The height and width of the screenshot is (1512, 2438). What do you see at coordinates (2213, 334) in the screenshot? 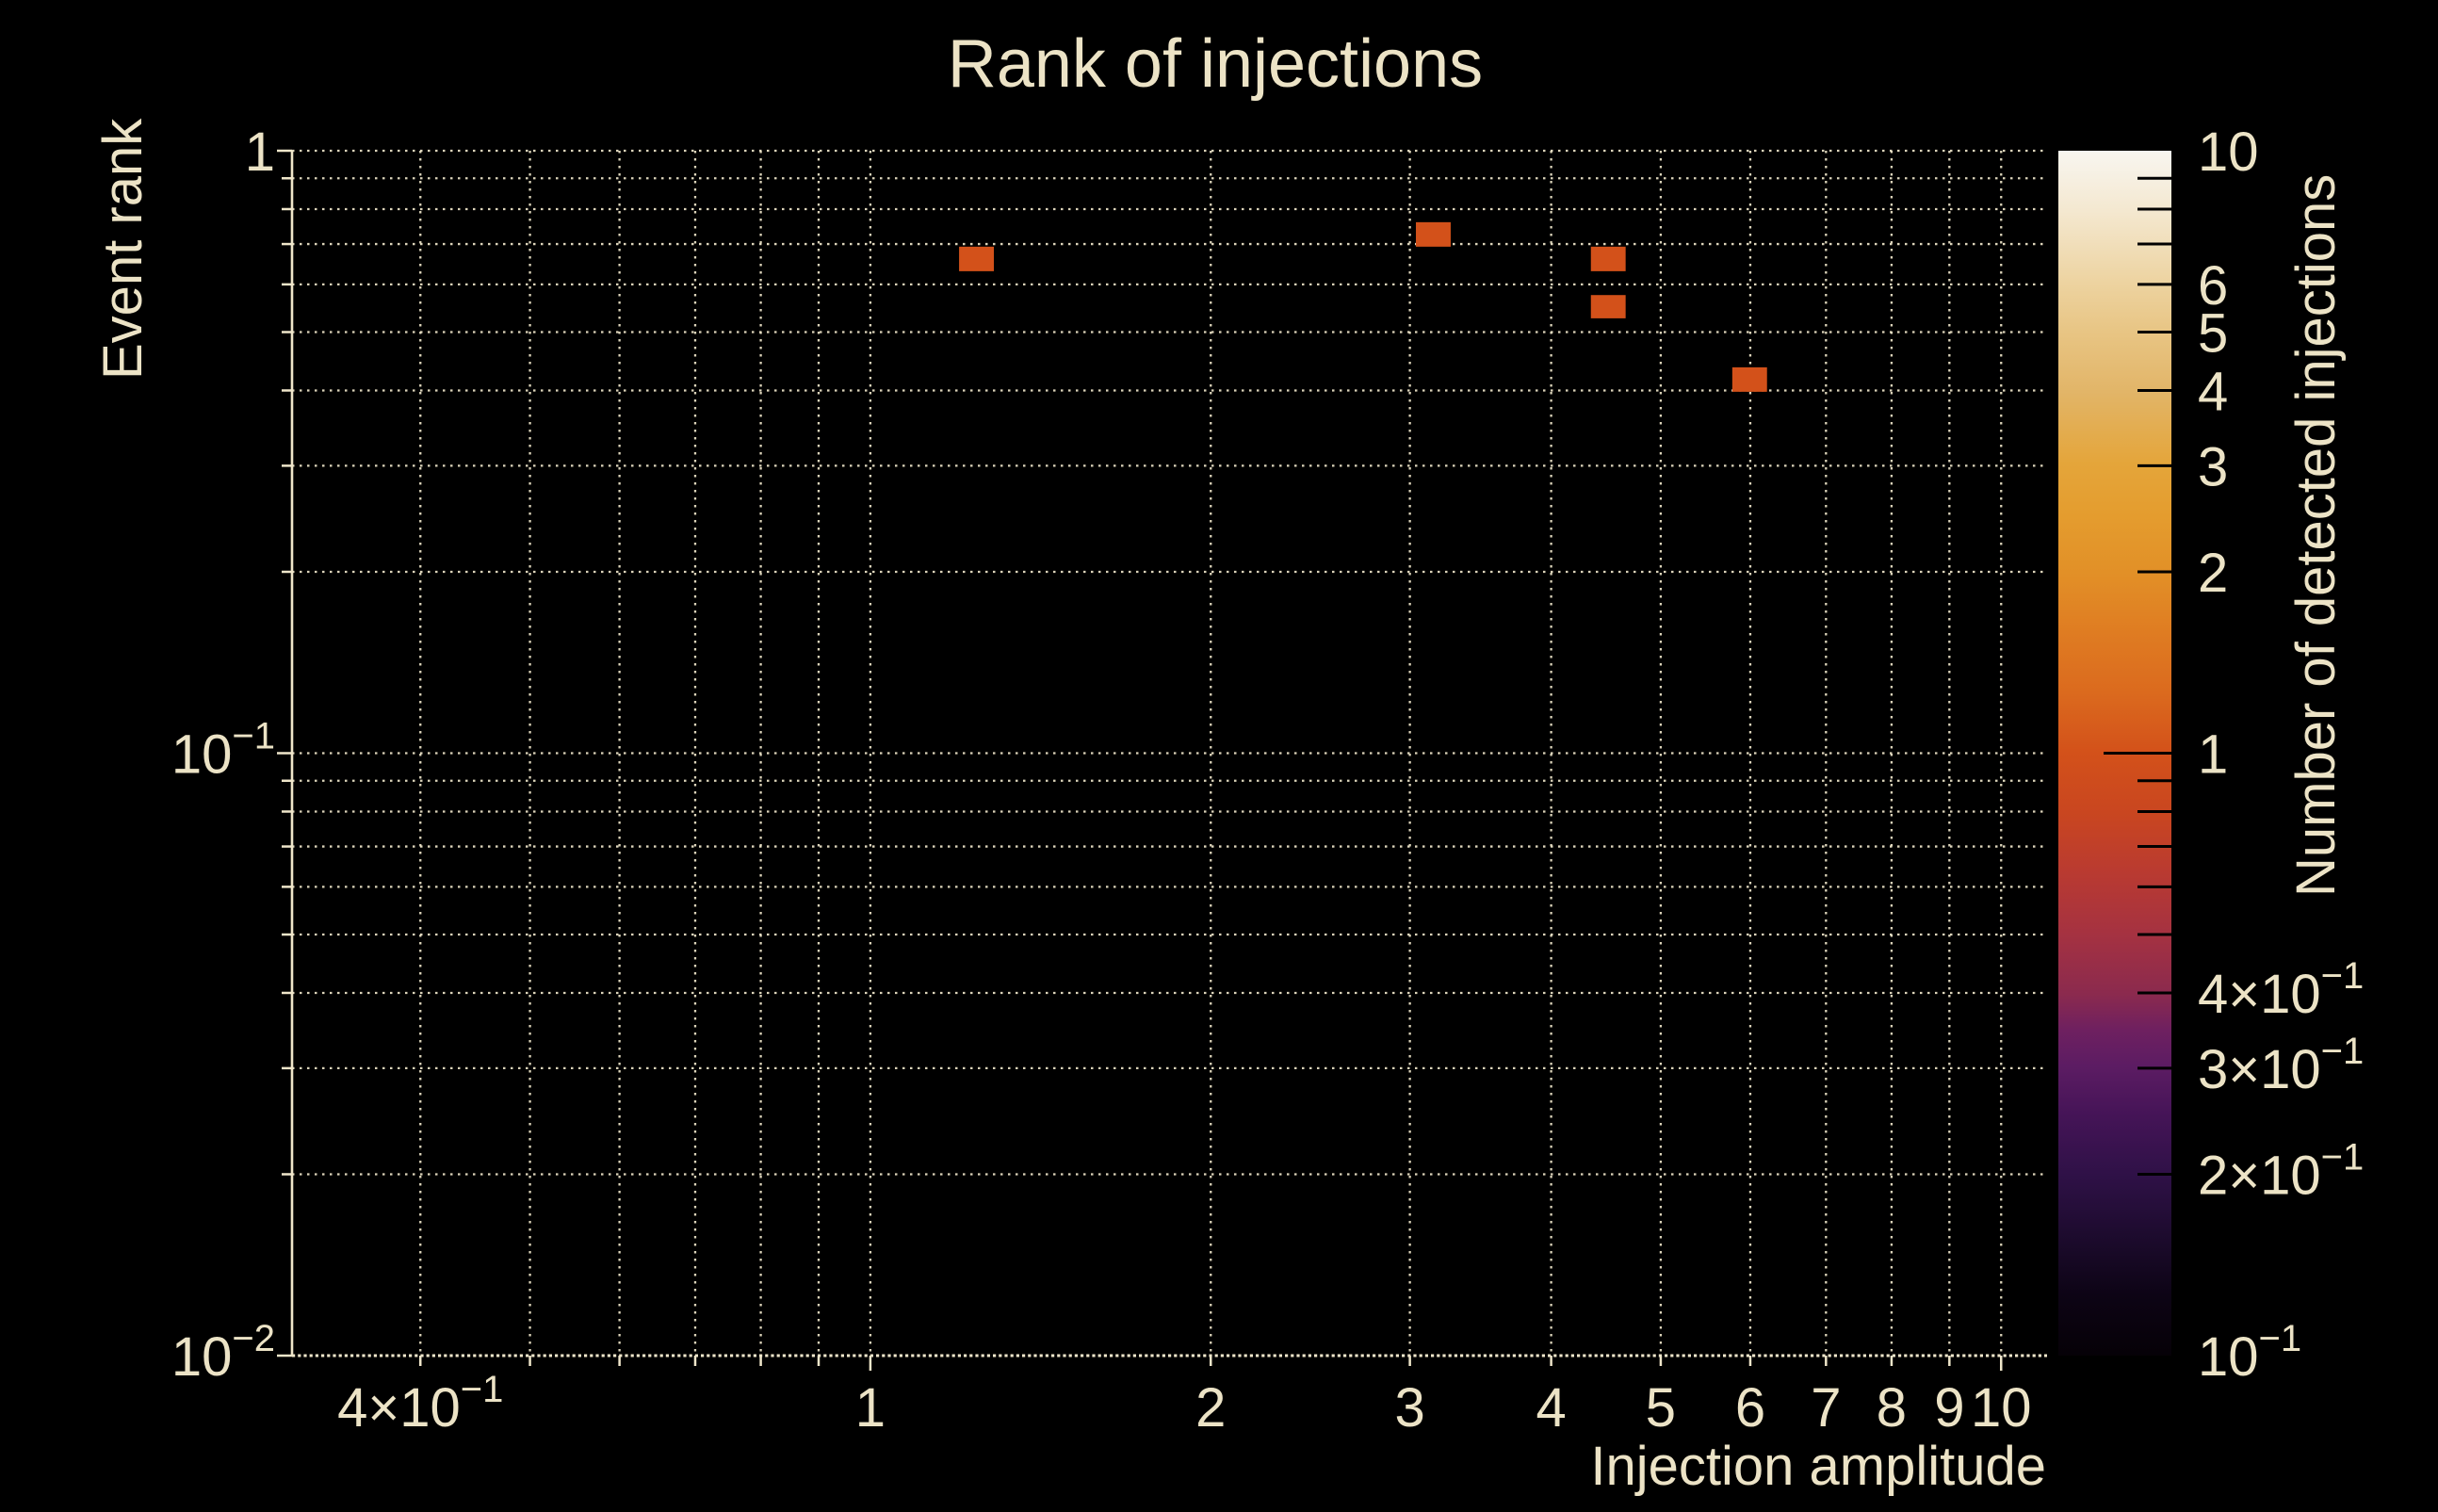
I see `colorbar-tick-label: 5` at bounding box center [2213, 334].